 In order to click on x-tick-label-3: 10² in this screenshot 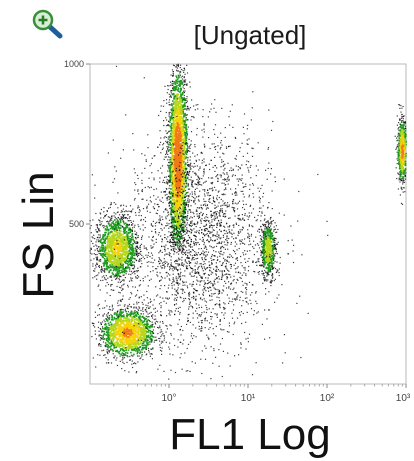, I will do `click(327, 398)`.